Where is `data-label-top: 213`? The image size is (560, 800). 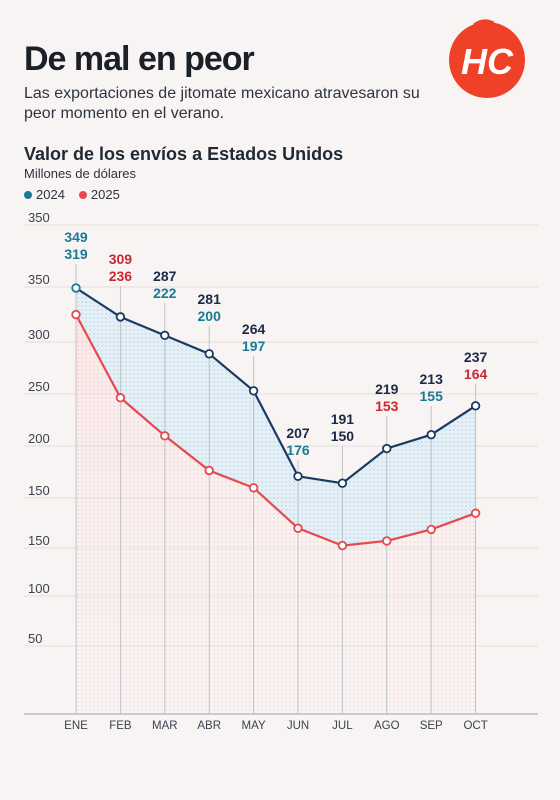
data-label-top: 213 is located at coordinates (432, 379).